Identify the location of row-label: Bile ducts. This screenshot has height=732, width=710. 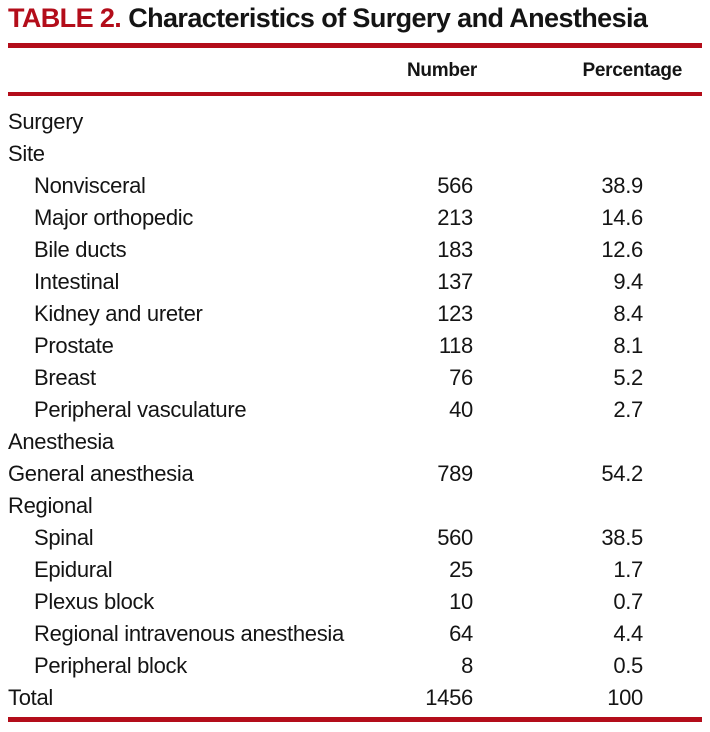
(80, 249).